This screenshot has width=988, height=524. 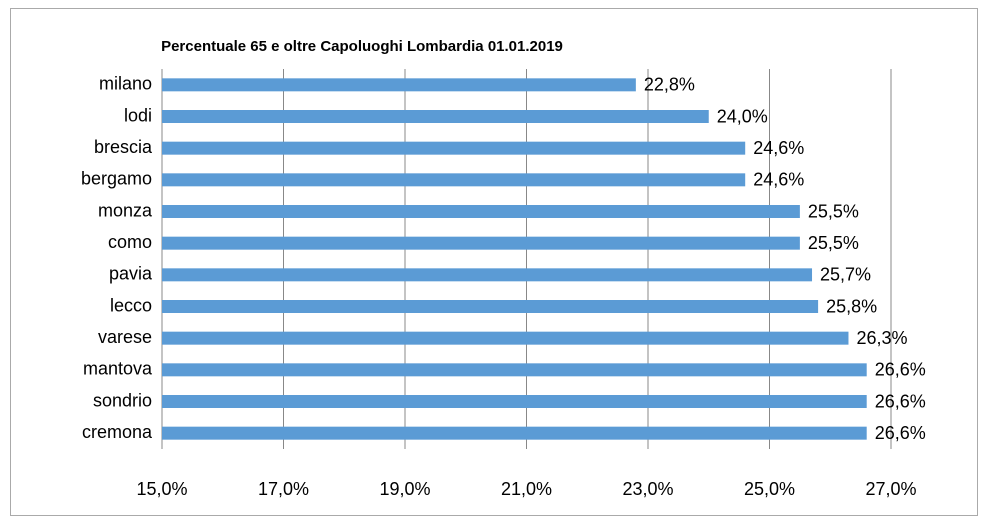 I want to click on y-tick-label: monza, so click(x=125, y=210).